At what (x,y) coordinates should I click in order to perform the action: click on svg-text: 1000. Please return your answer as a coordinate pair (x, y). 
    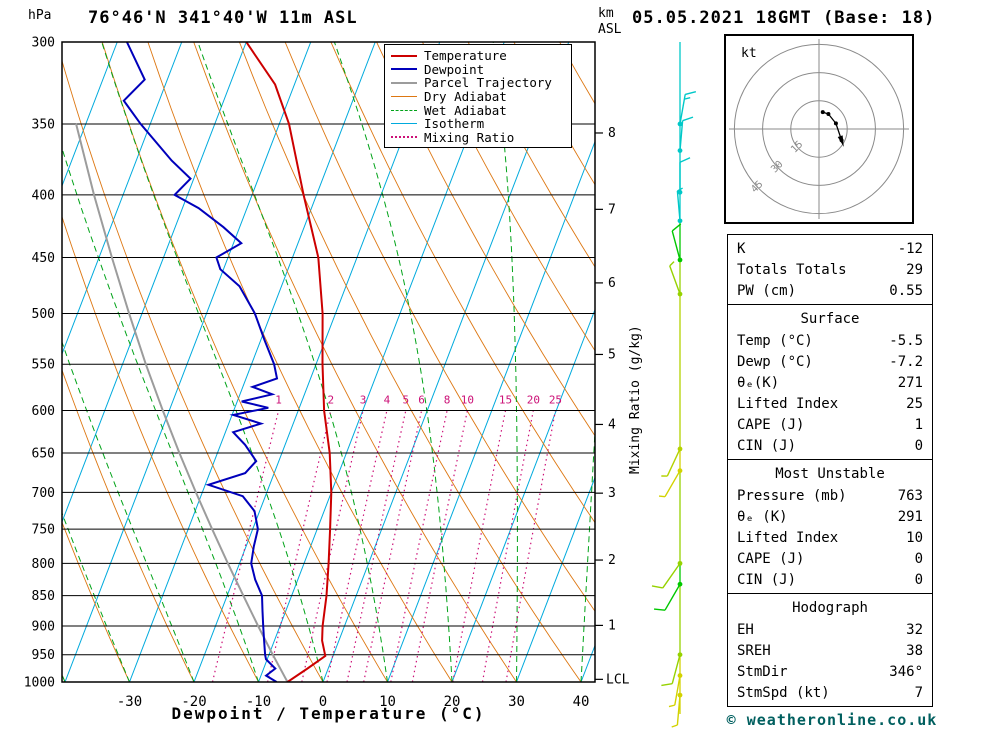
    Looking at the image, I should click on (39, 683).